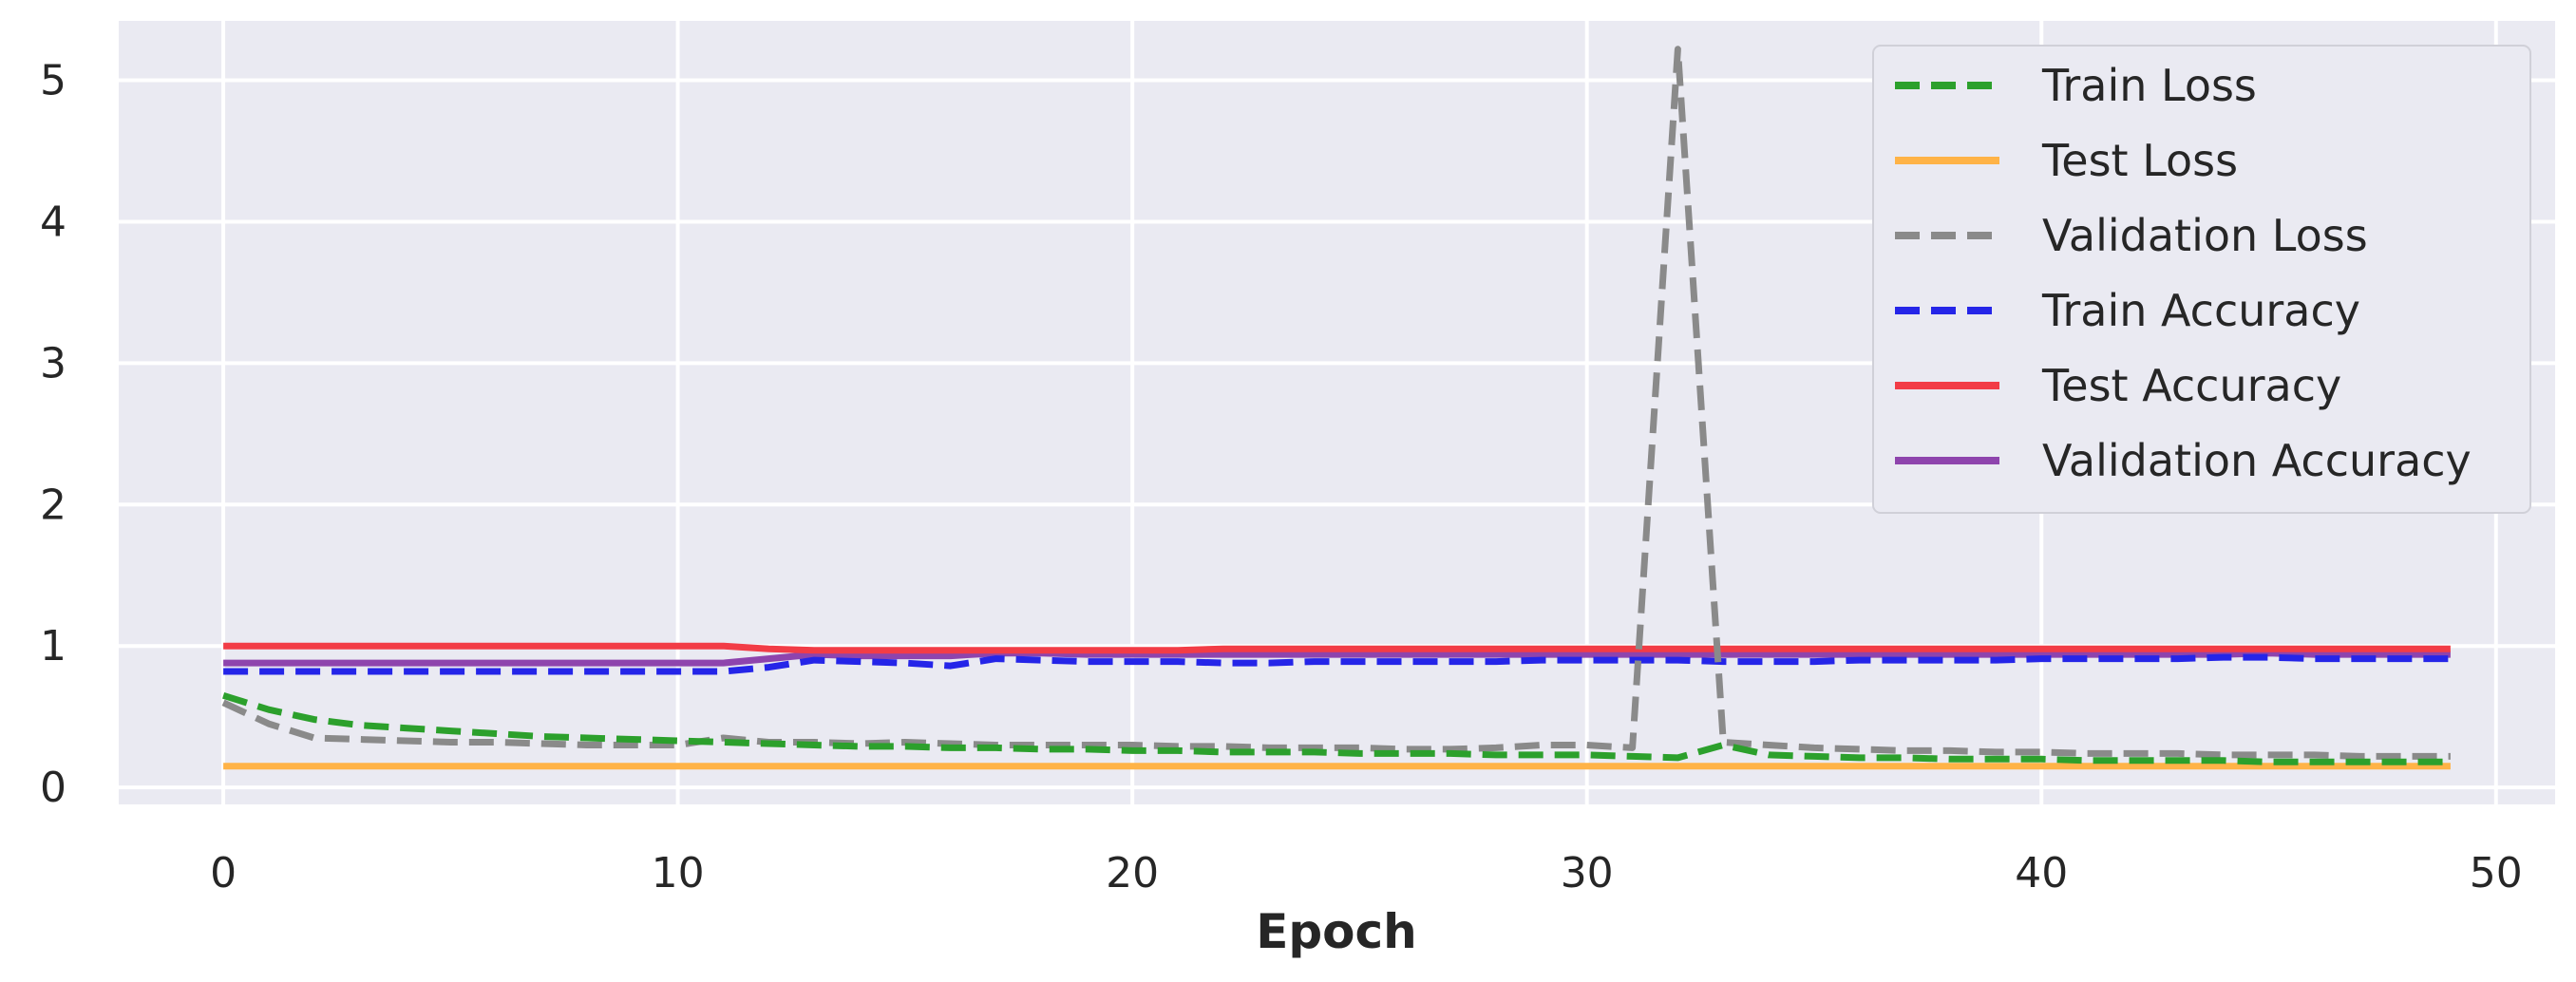  I want to click on test-loss-legend-label: Test Loss, so click(2139, 160).